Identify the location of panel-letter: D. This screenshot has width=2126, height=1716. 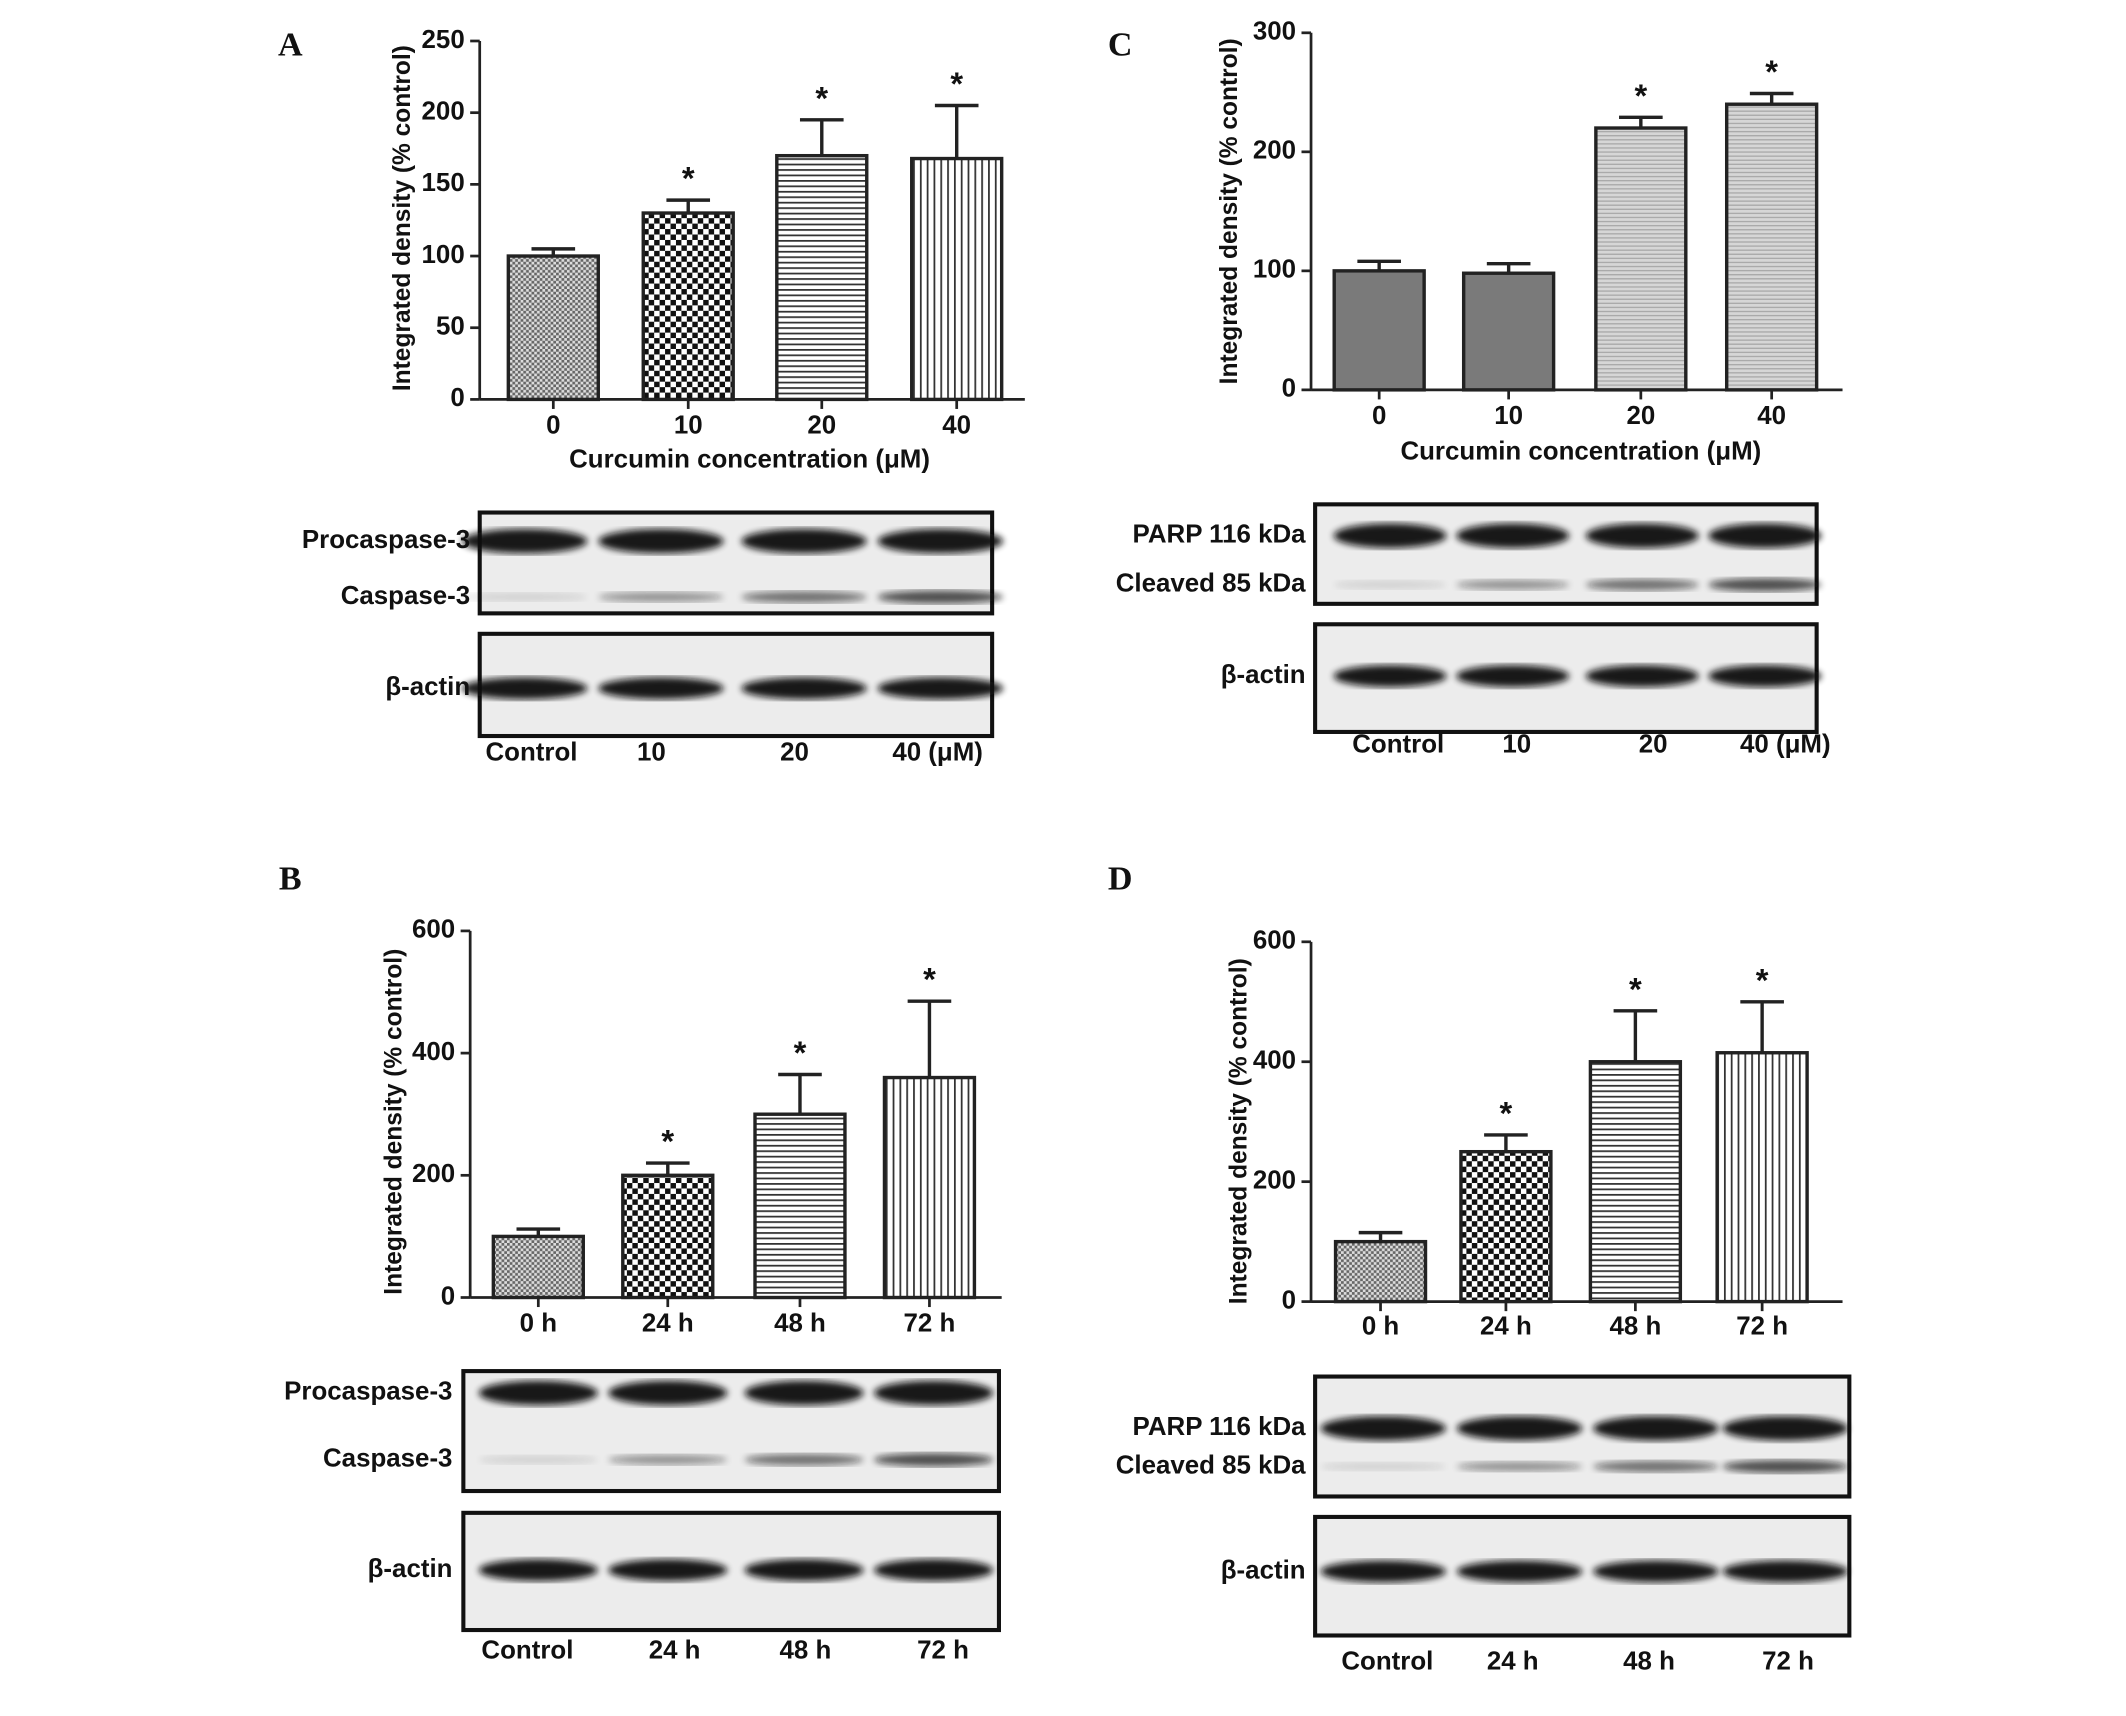
(1120, 879).